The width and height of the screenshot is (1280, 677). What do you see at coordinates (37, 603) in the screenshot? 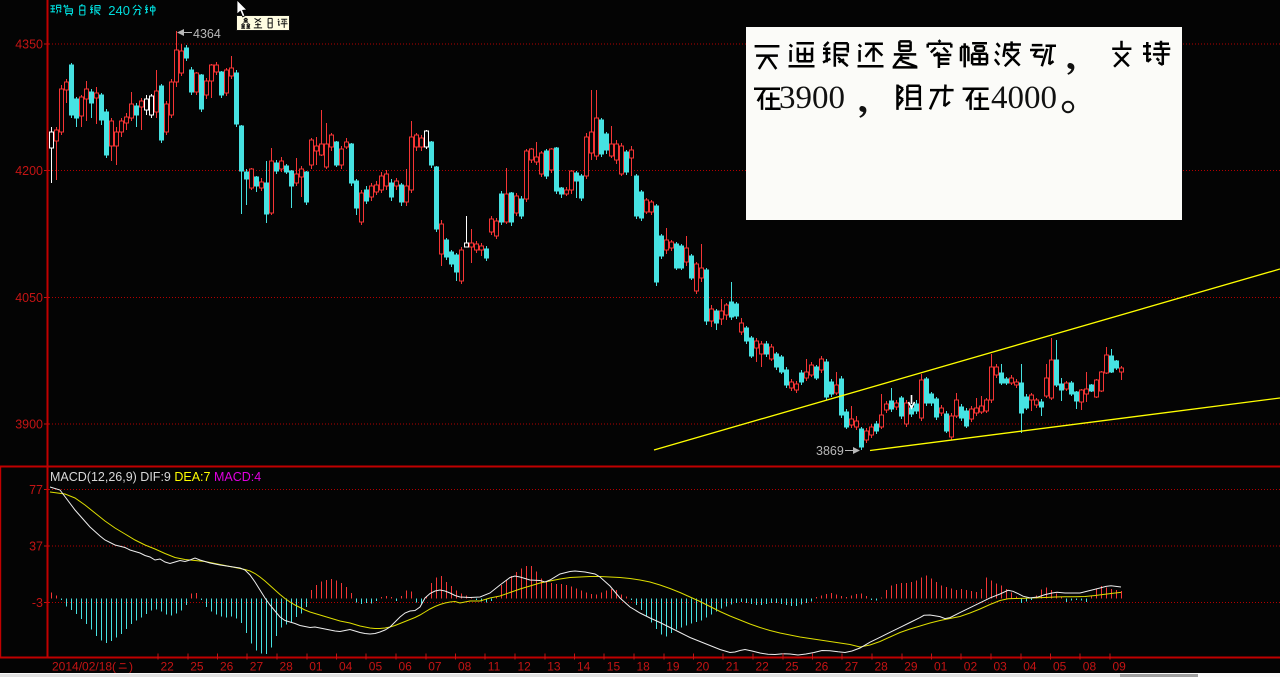
I see `svg-text: -3` at bounding box center [37, 603].